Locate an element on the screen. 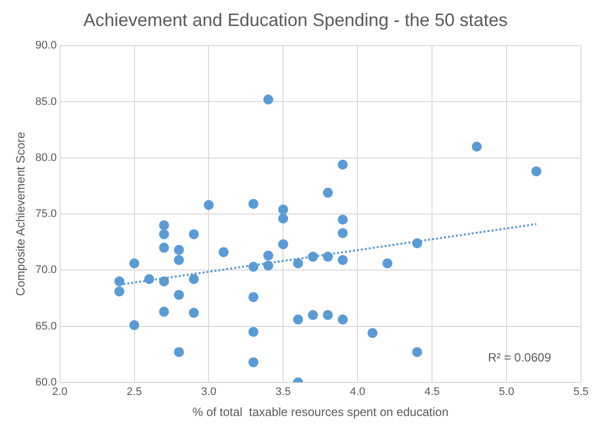 This screenshot has width=613, height=434. x-tick-label: 5.5 is located at coordinates (581, 392).